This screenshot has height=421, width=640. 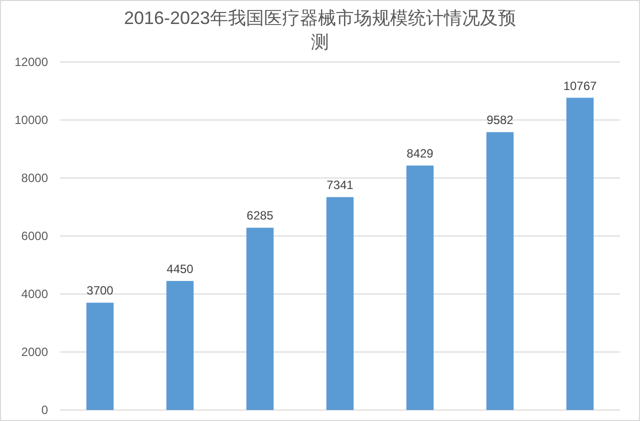 What do you see at coordinates (34, 294) in the screenshot?
I see `y-tick-label: 4000` at bounding box center [34, 294].